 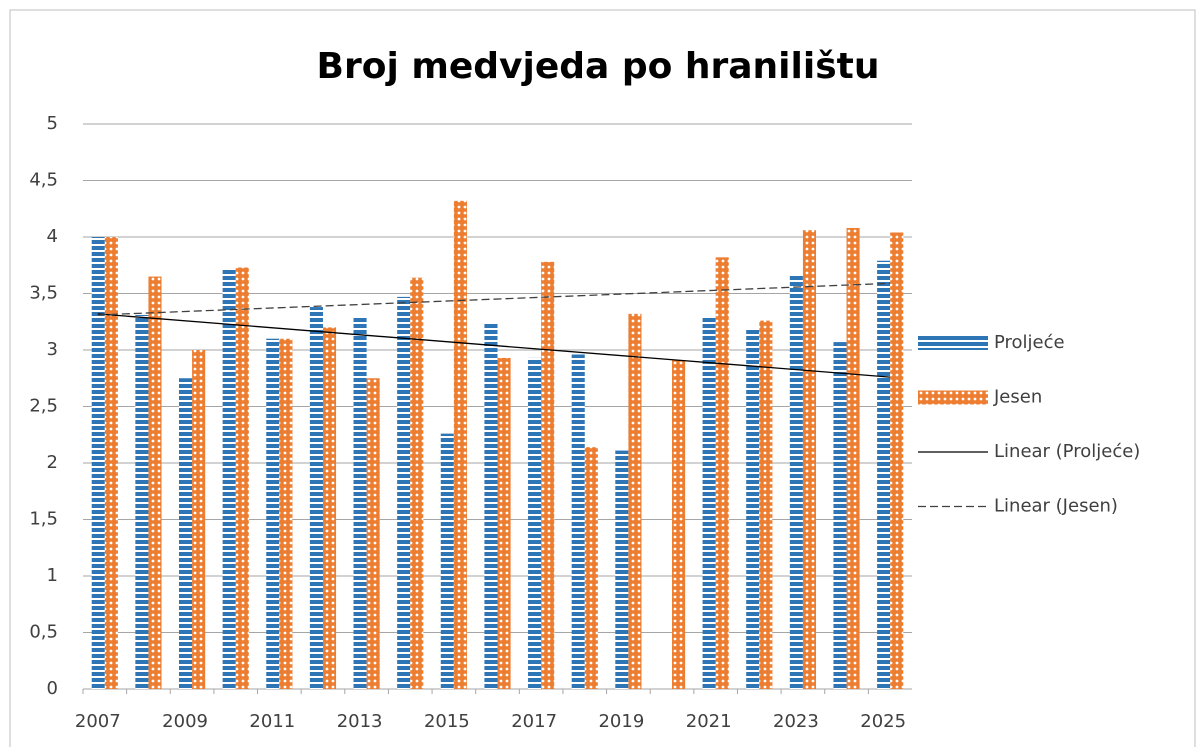 I want to click on x-tick-label: 2015, so click(x=447, y=721).